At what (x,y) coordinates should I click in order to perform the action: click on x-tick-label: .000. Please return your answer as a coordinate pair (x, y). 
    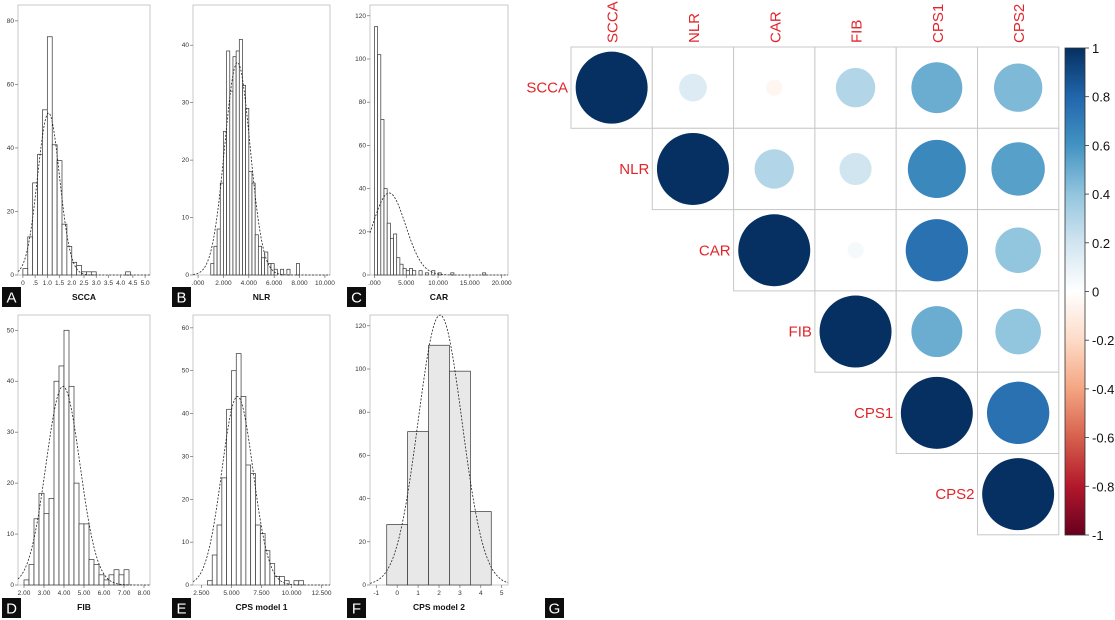
    Looking at the image, I should click on (374, 283).